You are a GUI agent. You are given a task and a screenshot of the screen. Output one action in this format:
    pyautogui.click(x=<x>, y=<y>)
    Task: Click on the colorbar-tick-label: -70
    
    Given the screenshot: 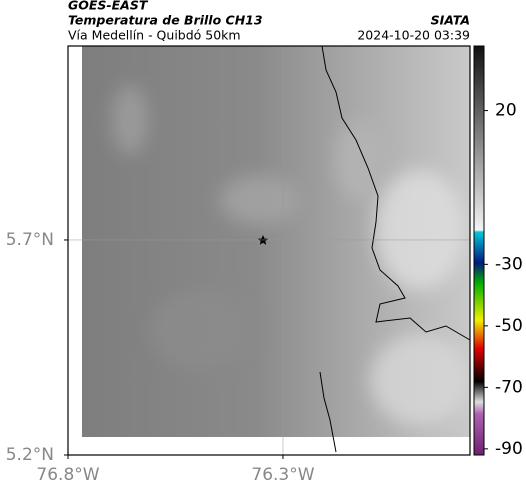 What is the action you would take?
    pyautogui.click(x=509, y=387)
    